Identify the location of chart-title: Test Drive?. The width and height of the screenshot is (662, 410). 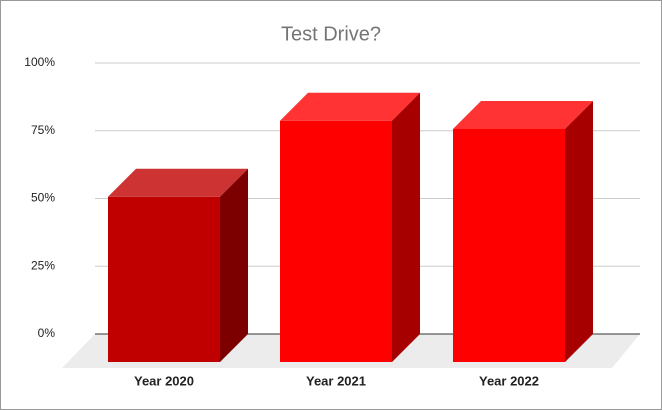
(331, 34).